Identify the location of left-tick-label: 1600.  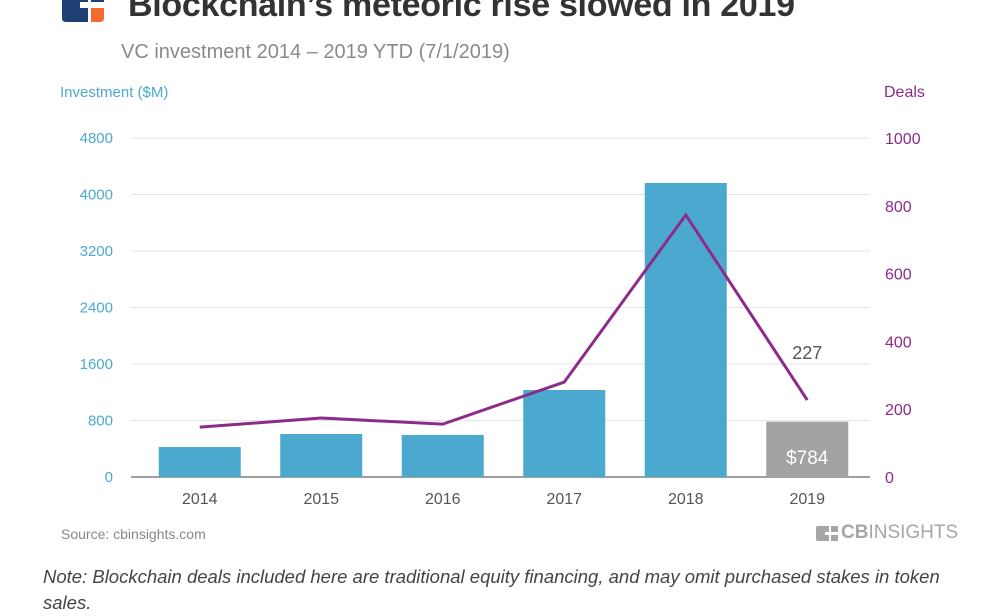
(96, 364).